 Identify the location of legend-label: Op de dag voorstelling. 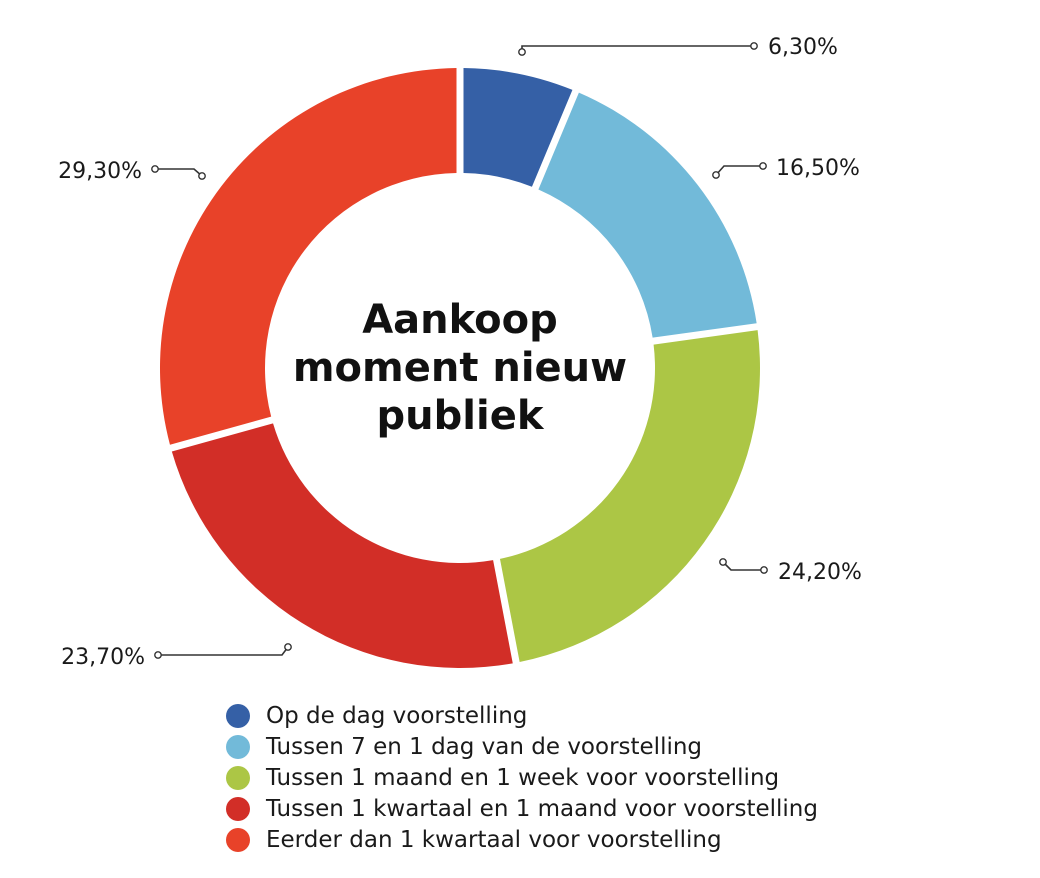
(397, 715).